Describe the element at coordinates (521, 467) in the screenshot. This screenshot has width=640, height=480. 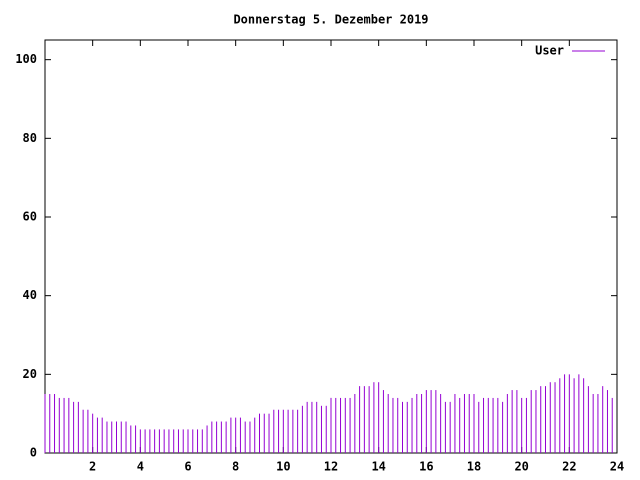
I see `x-tick-label: 20` at that location.